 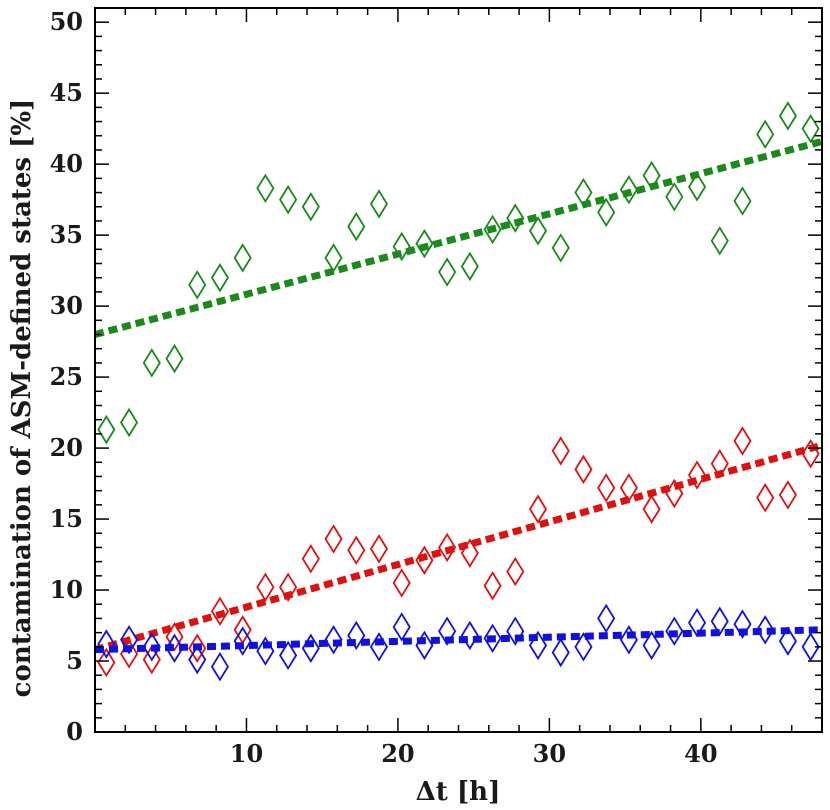 I want to click on x-axis-title-variable: Δt, so click(x=432, y=792).